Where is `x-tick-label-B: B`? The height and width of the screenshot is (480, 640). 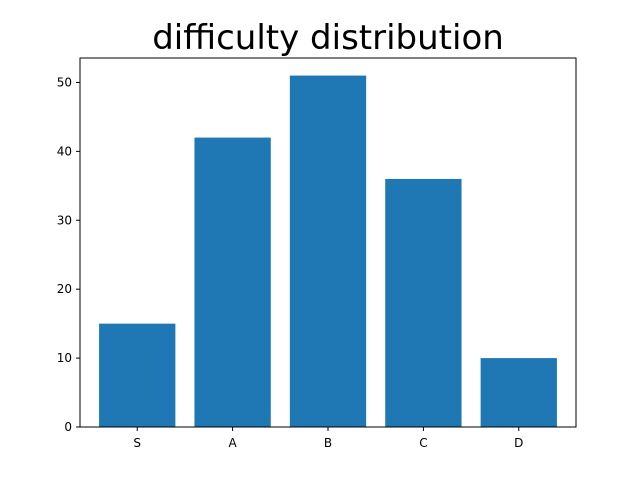 x-tick-label-B: B is located at coordinates (328, 443).